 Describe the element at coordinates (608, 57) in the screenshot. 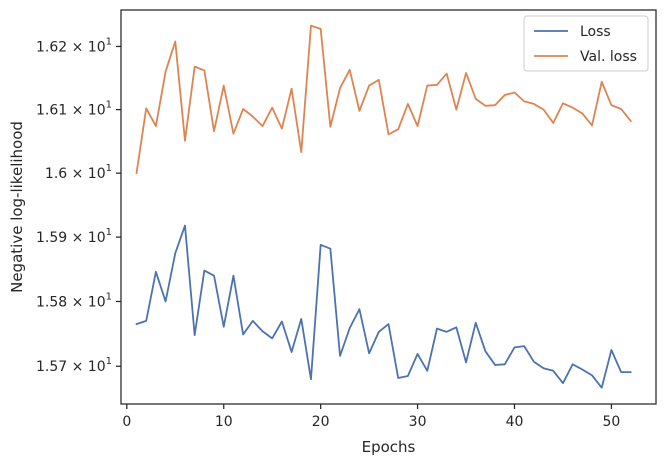

I see `legend-label-val-loss: Val. loss` at that location.